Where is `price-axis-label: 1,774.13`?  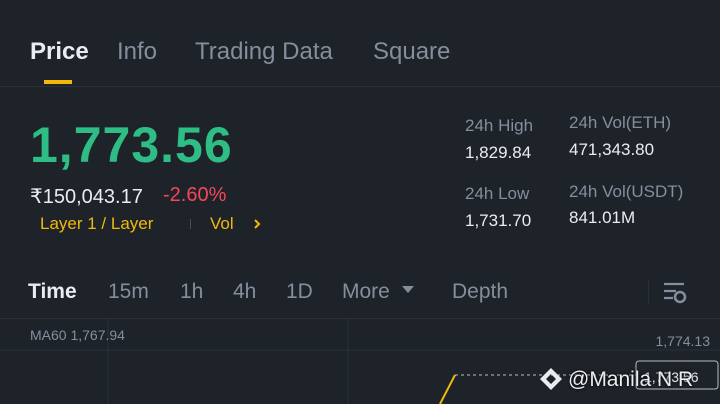 price-axis-label: 1,774.13 is located at coordinates (683, 341).